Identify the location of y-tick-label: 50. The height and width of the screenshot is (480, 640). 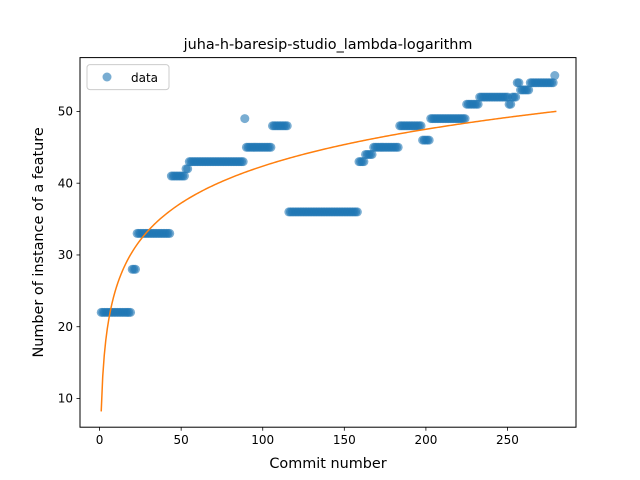
(65, 112).